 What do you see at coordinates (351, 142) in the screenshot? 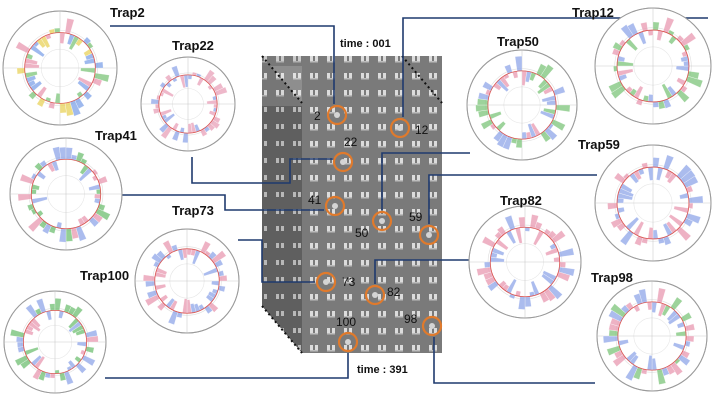
I see `trap-number-22: 22` at bounding box center [351, 142].